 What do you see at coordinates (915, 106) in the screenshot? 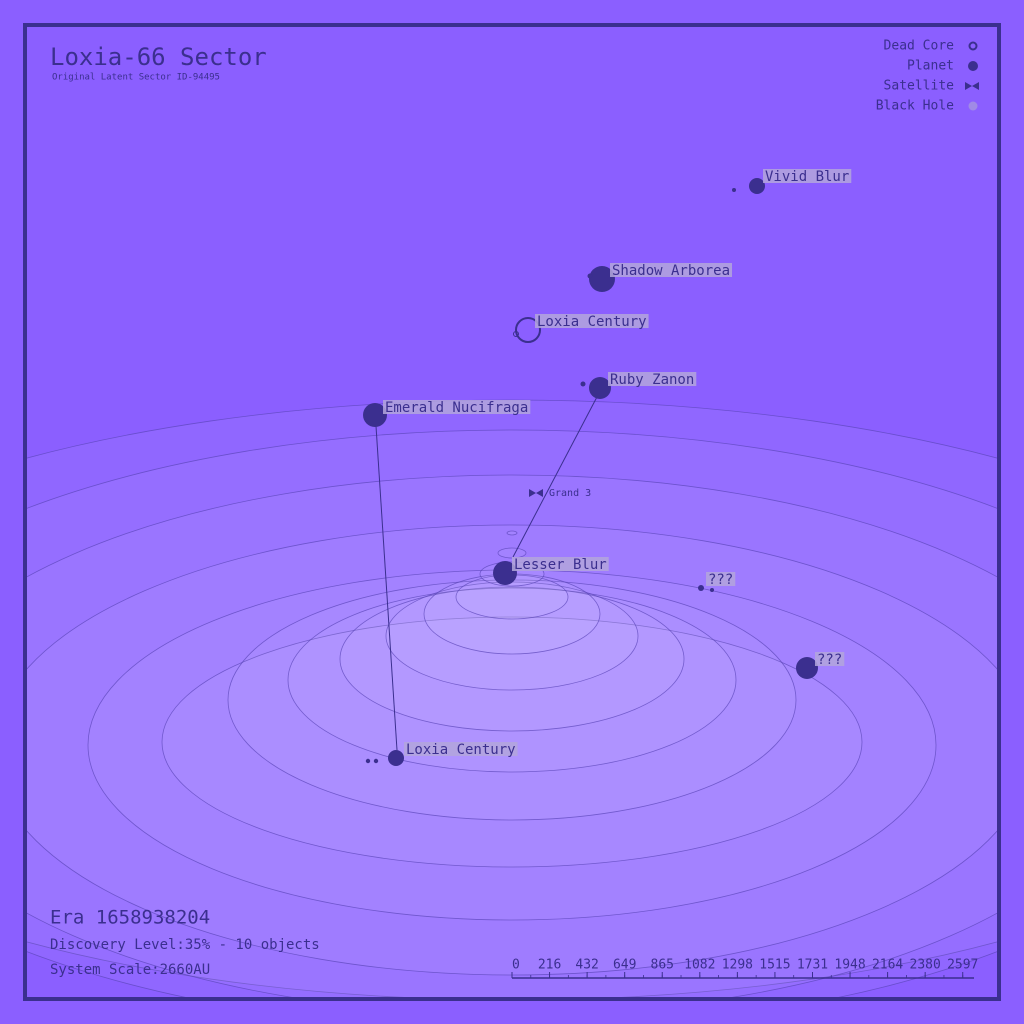
I see `legend-label: Black Hole` at bounding box center [915, 106].